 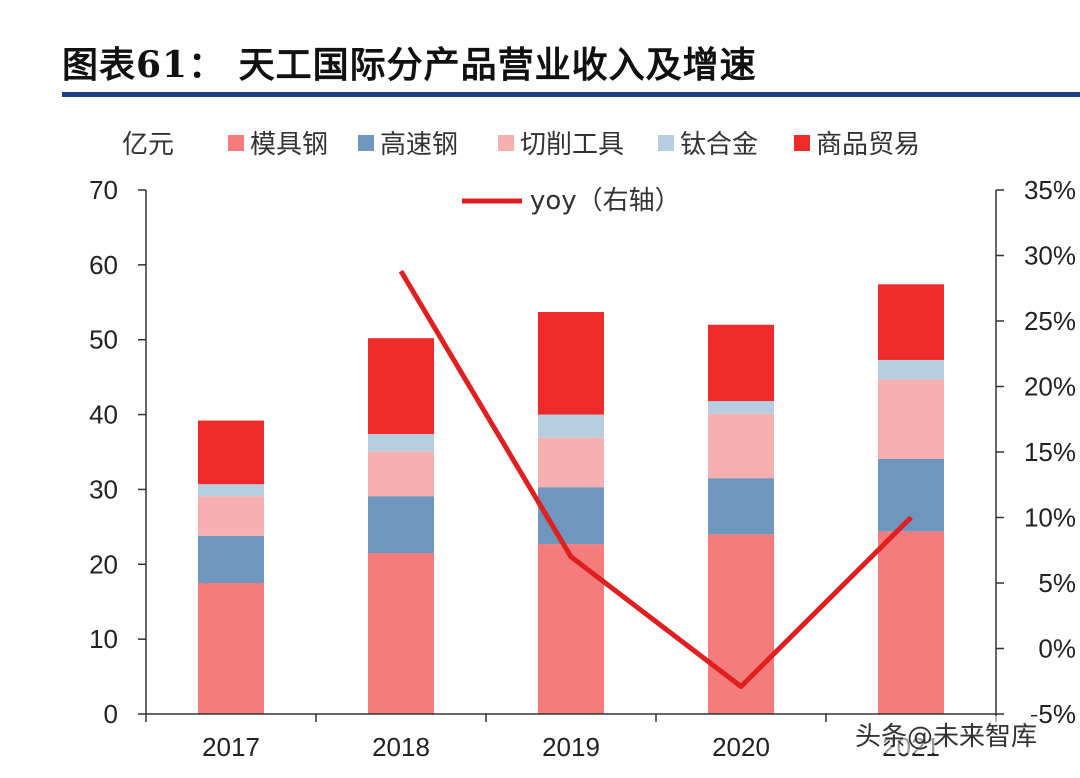 I want to click on y2-tick-label: 20%, so click(x=1050, y=387).